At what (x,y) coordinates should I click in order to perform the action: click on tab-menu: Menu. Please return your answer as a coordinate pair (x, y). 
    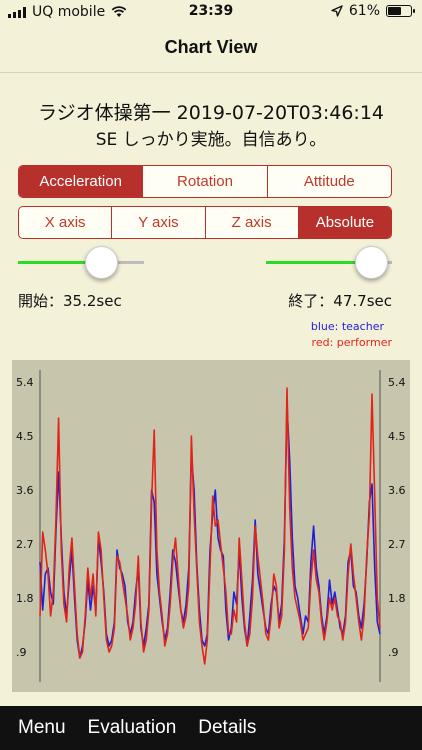
    Looking at the image, I should click on (42, 727).